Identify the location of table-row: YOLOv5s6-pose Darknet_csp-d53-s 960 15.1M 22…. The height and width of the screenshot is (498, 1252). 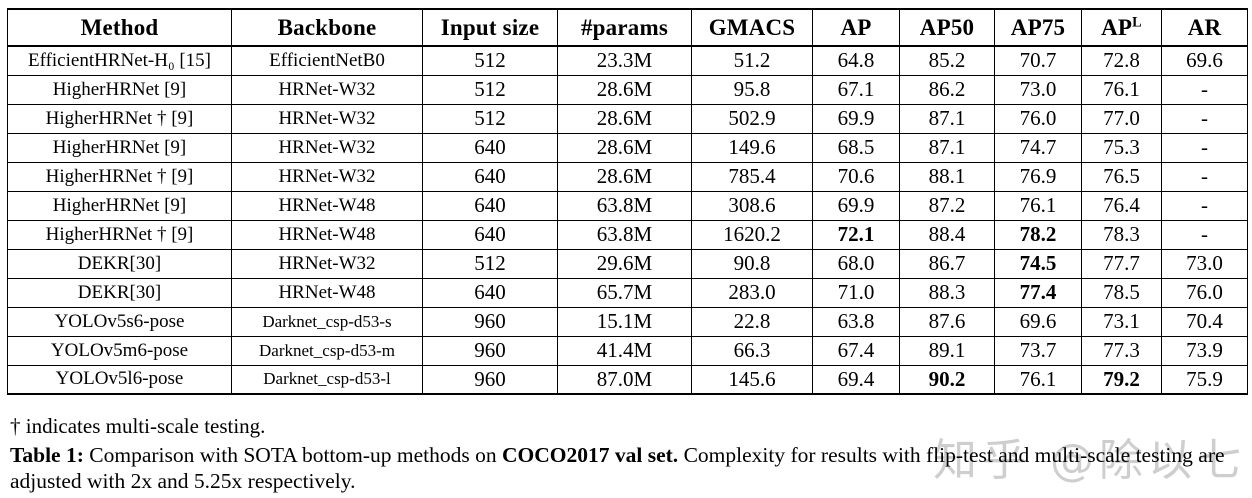
(627, 321).